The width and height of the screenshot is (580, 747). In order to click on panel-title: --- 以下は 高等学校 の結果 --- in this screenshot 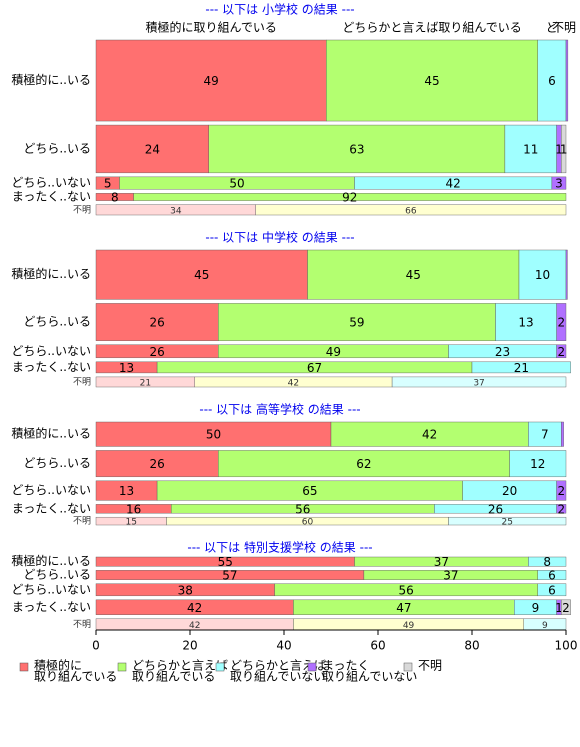, I will do `click(279, 409)`.